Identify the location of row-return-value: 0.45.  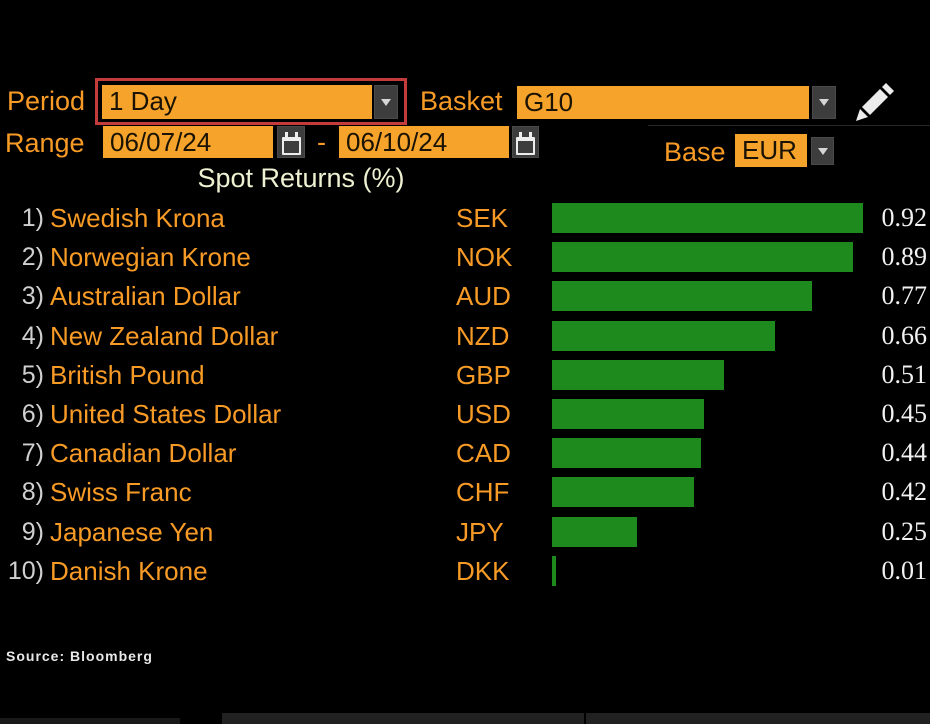
(904, 413).